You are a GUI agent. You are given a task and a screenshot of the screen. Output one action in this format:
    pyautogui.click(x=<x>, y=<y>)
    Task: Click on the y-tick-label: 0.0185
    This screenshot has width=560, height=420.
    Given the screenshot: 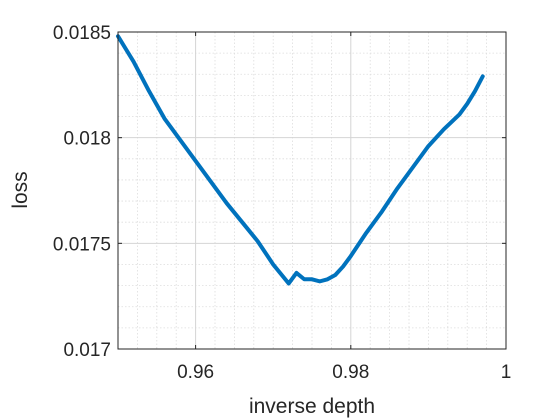 What is the action you would take?
    pyautogui.click(x=82, y=33)
    